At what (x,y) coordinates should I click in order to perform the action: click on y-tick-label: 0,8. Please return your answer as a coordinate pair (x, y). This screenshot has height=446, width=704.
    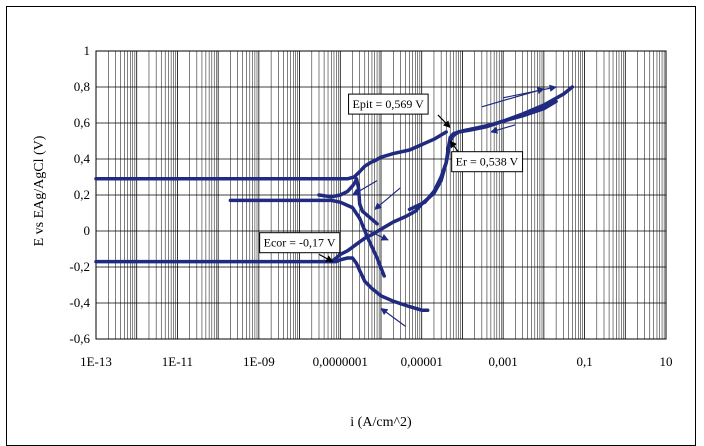
    Looking at the image, I should click on (82, 86).